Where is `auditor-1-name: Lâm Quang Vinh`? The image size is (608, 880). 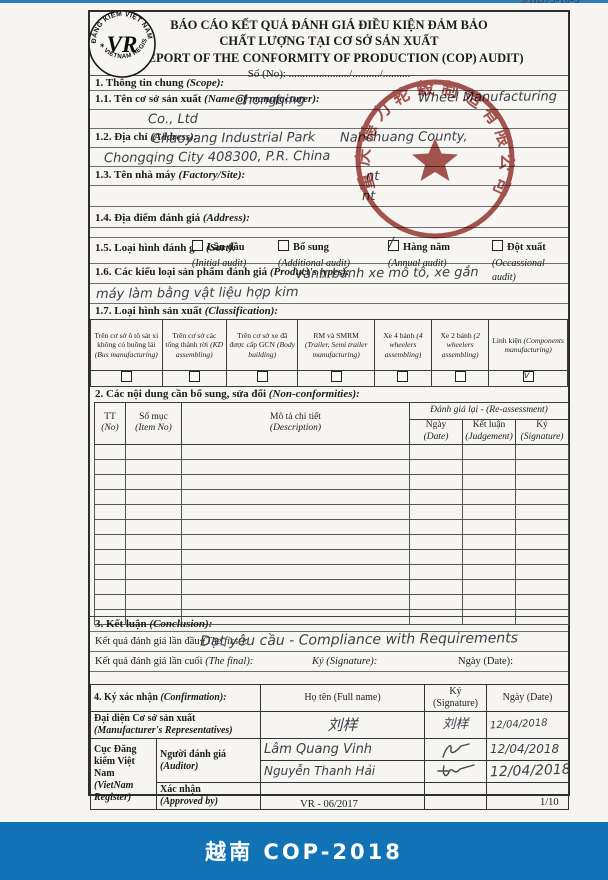
auditor-1-name: Lâm Quang Vinh is located at coordinates (342, 749).